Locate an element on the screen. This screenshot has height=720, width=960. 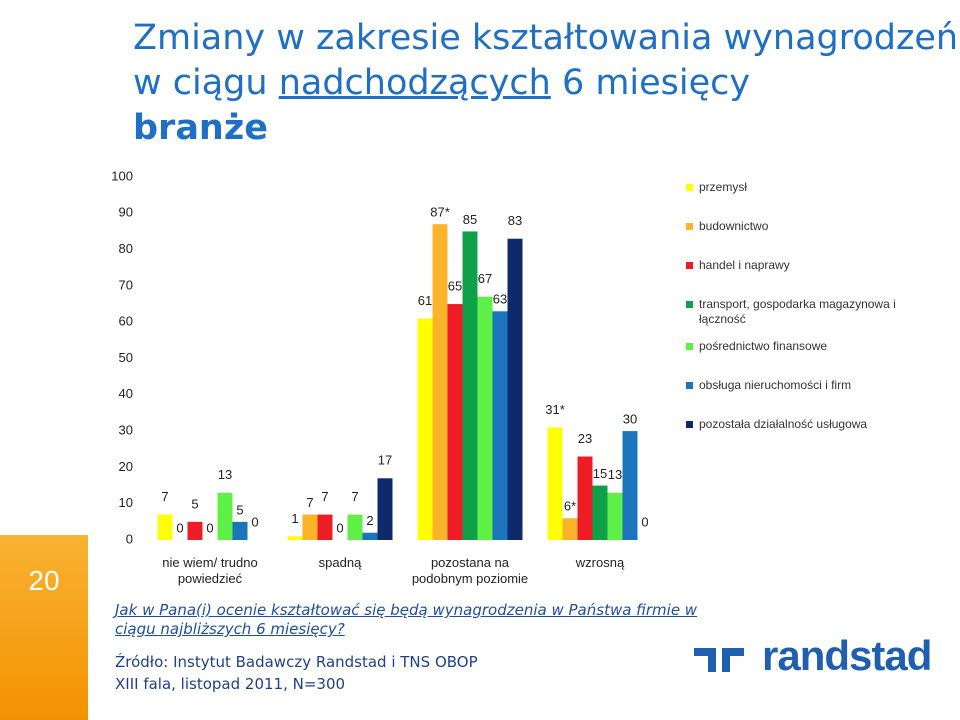
legend-item: obsługa nieruchomości i firm is located at coordinates (806, 385).